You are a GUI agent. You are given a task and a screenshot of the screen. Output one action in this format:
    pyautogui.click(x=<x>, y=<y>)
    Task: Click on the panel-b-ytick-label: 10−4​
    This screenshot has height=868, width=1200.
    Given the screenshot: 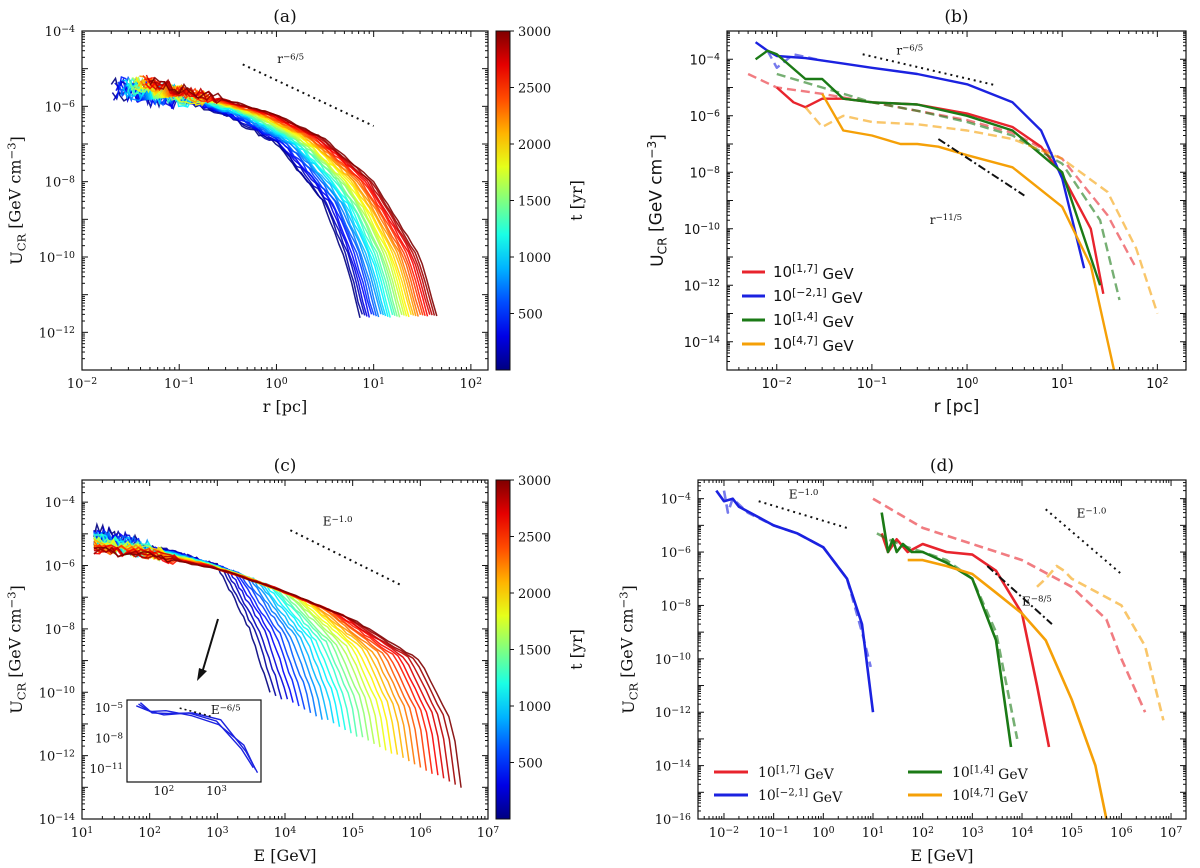 What is the action you would take?
    pyautogui.click(x=705, y=60)
    